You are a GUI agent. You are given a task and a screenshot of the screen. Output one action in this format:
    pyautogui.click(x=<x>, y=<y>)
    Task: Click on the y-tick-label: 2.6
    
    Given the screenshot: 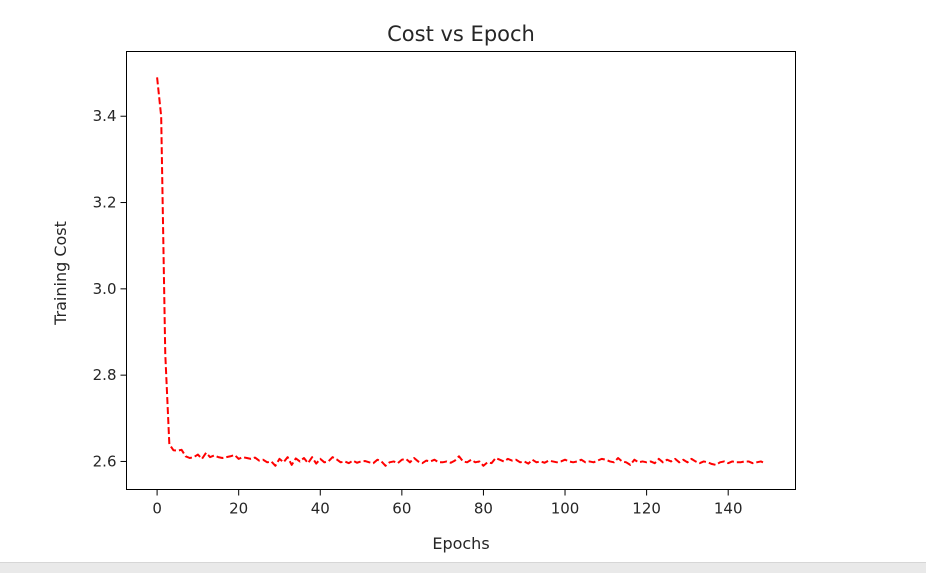 What is the action you would take?
    pyautogui.click(x=105, y=461)
    